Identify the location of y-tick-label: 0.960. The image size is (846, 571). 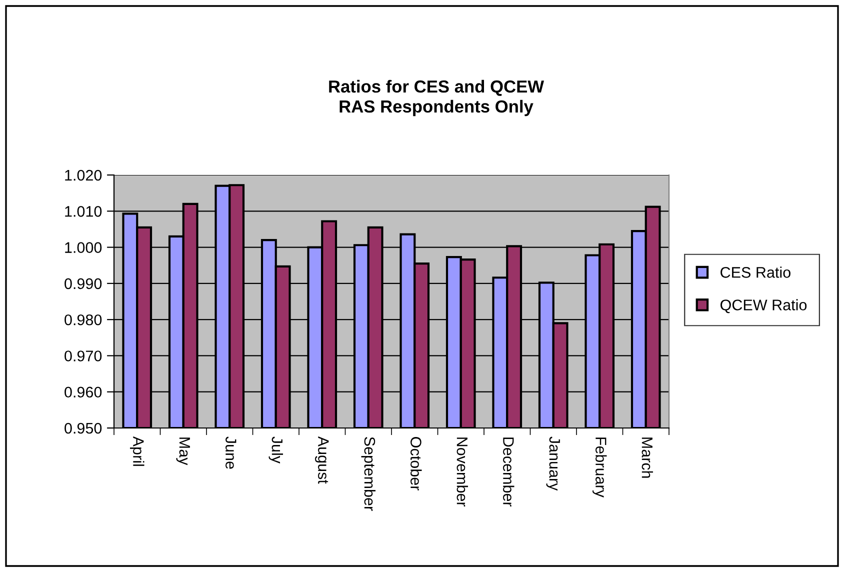
(83, 392).